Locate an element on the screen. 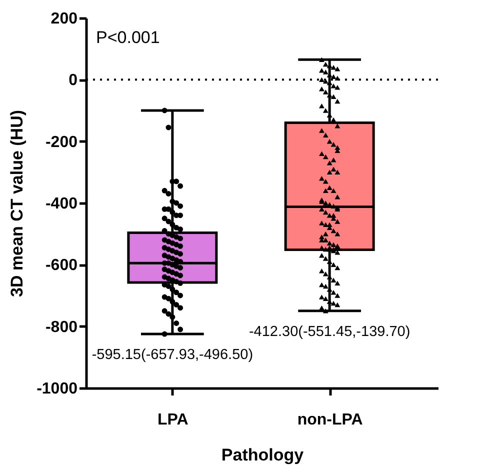 Image resolution: width=488 pixels, height=476 pixels. x-tick-label: LPA is located at coordinates (173, 420).